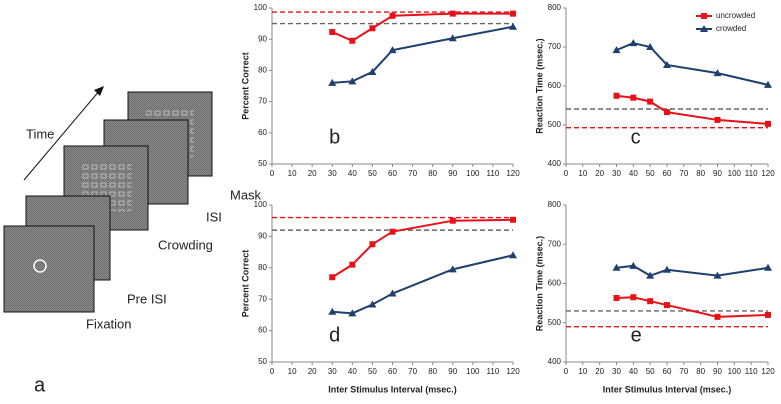  I want to click on y-tick-label: 80, so click(262, 267).